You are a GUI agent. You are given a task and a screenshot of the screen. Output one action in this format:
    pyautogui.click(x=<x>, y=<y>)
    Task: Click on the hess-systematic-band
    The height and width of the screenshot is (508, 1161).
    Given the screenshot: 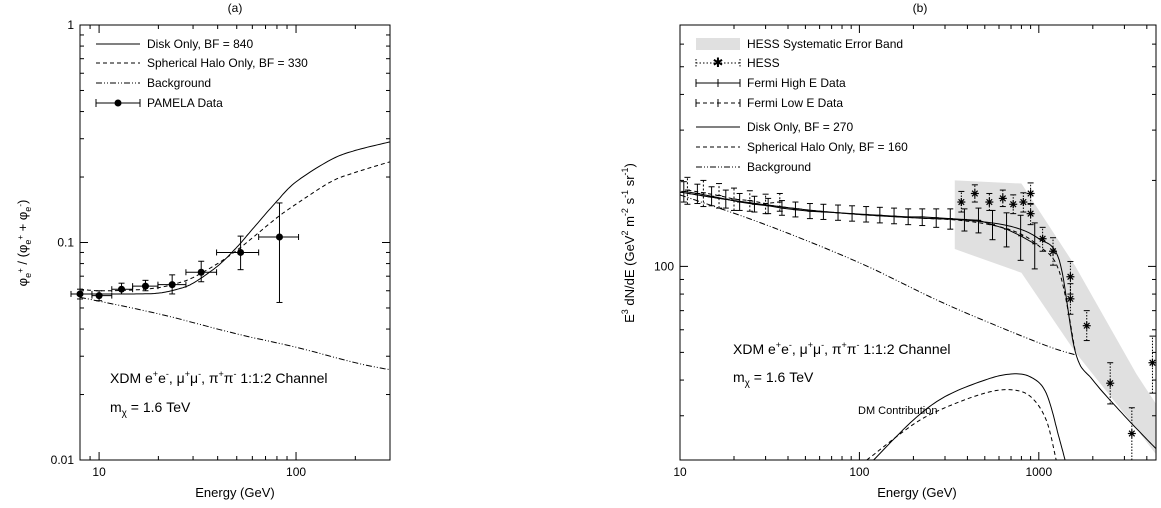 What is the action you would take?
    pyautogui.click(x=1055, y=317)
    